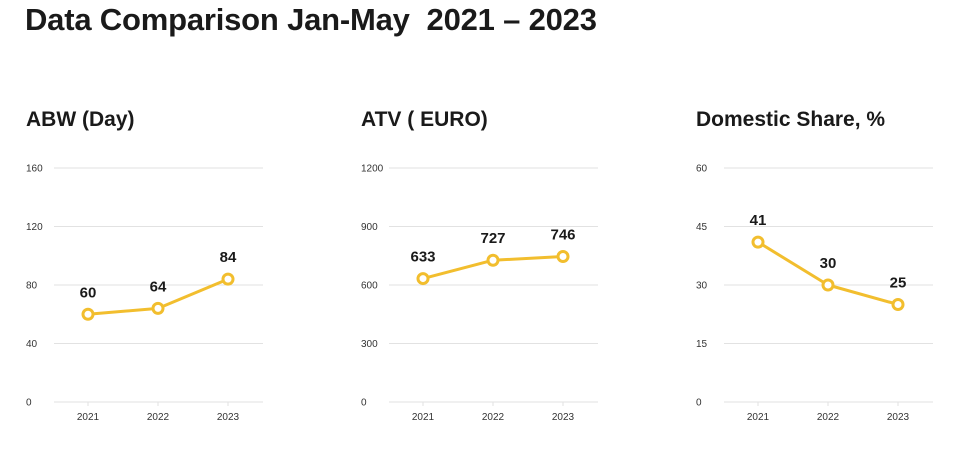  I want to click on chart-title: ABW (Day), so click(80, 119).